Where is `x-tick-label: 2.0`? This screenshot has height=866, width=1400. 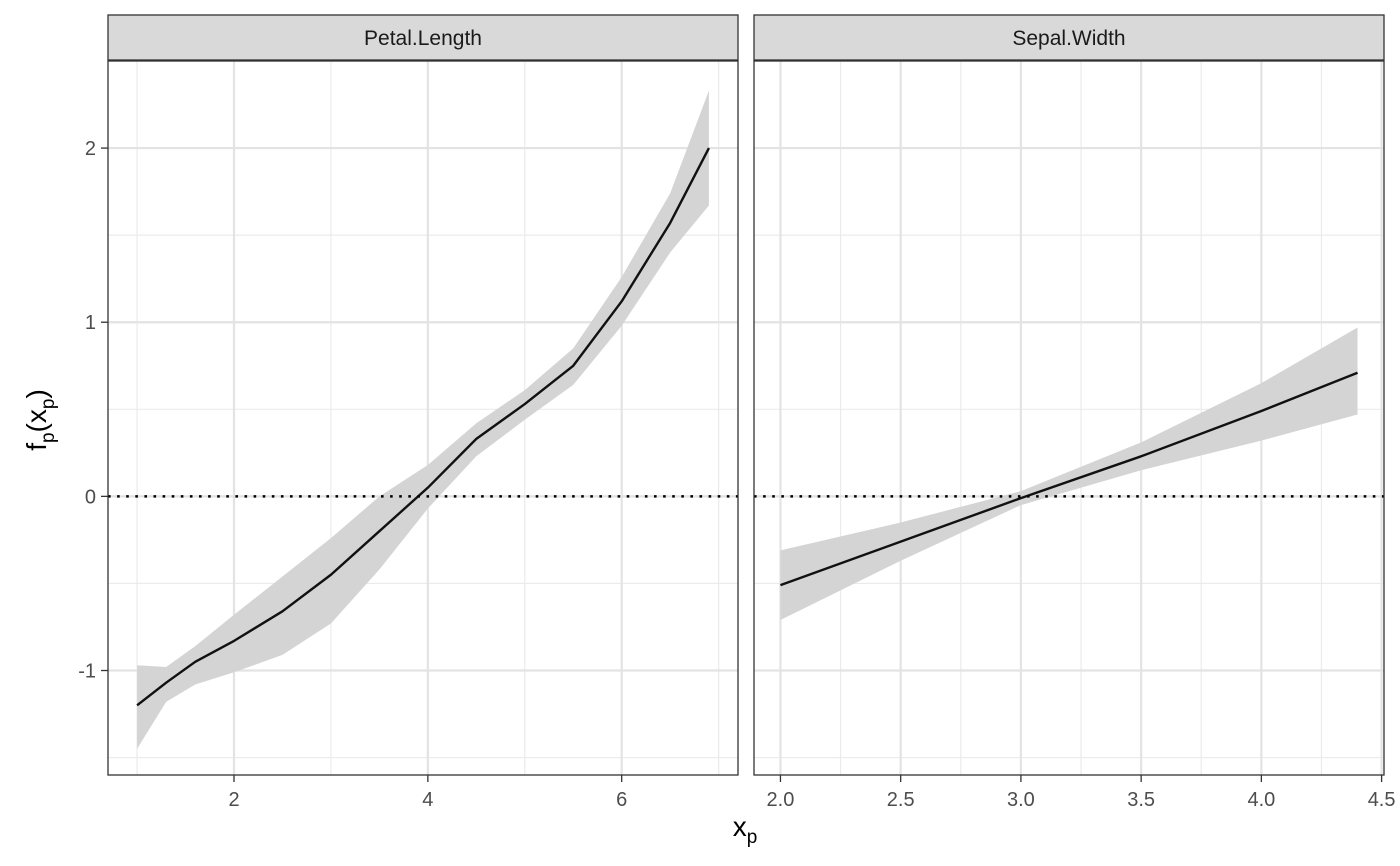 x-tick-label: 2.0 is located at coordinates (781, 800).